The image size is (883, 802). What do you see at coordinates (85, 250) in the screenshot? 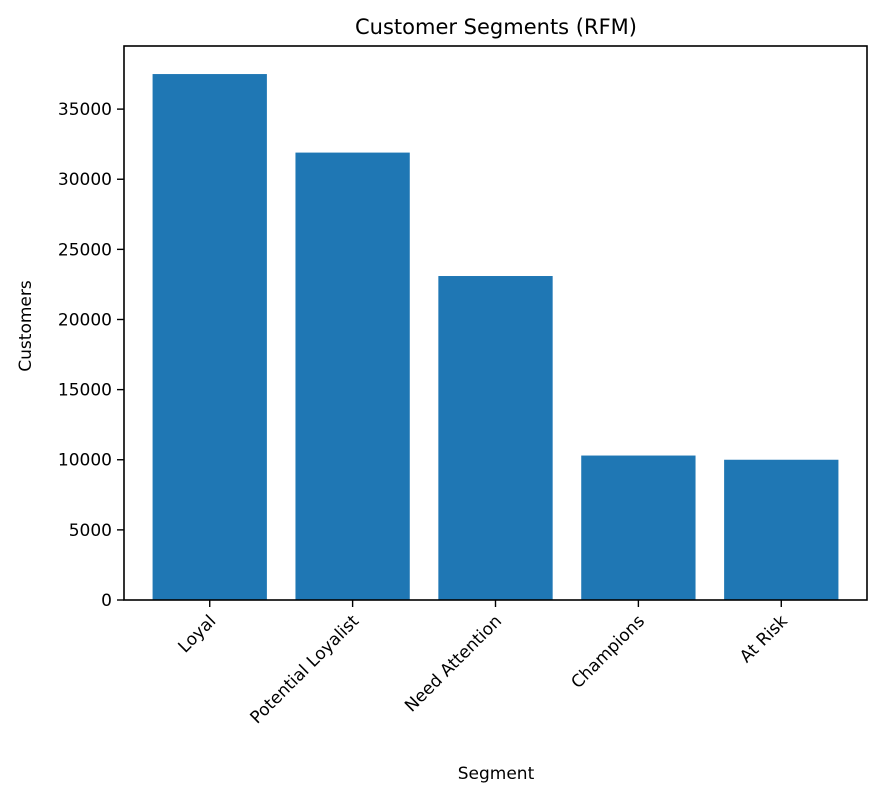
I see `y-tick-label: 25000` at bounding box center [85, 250].